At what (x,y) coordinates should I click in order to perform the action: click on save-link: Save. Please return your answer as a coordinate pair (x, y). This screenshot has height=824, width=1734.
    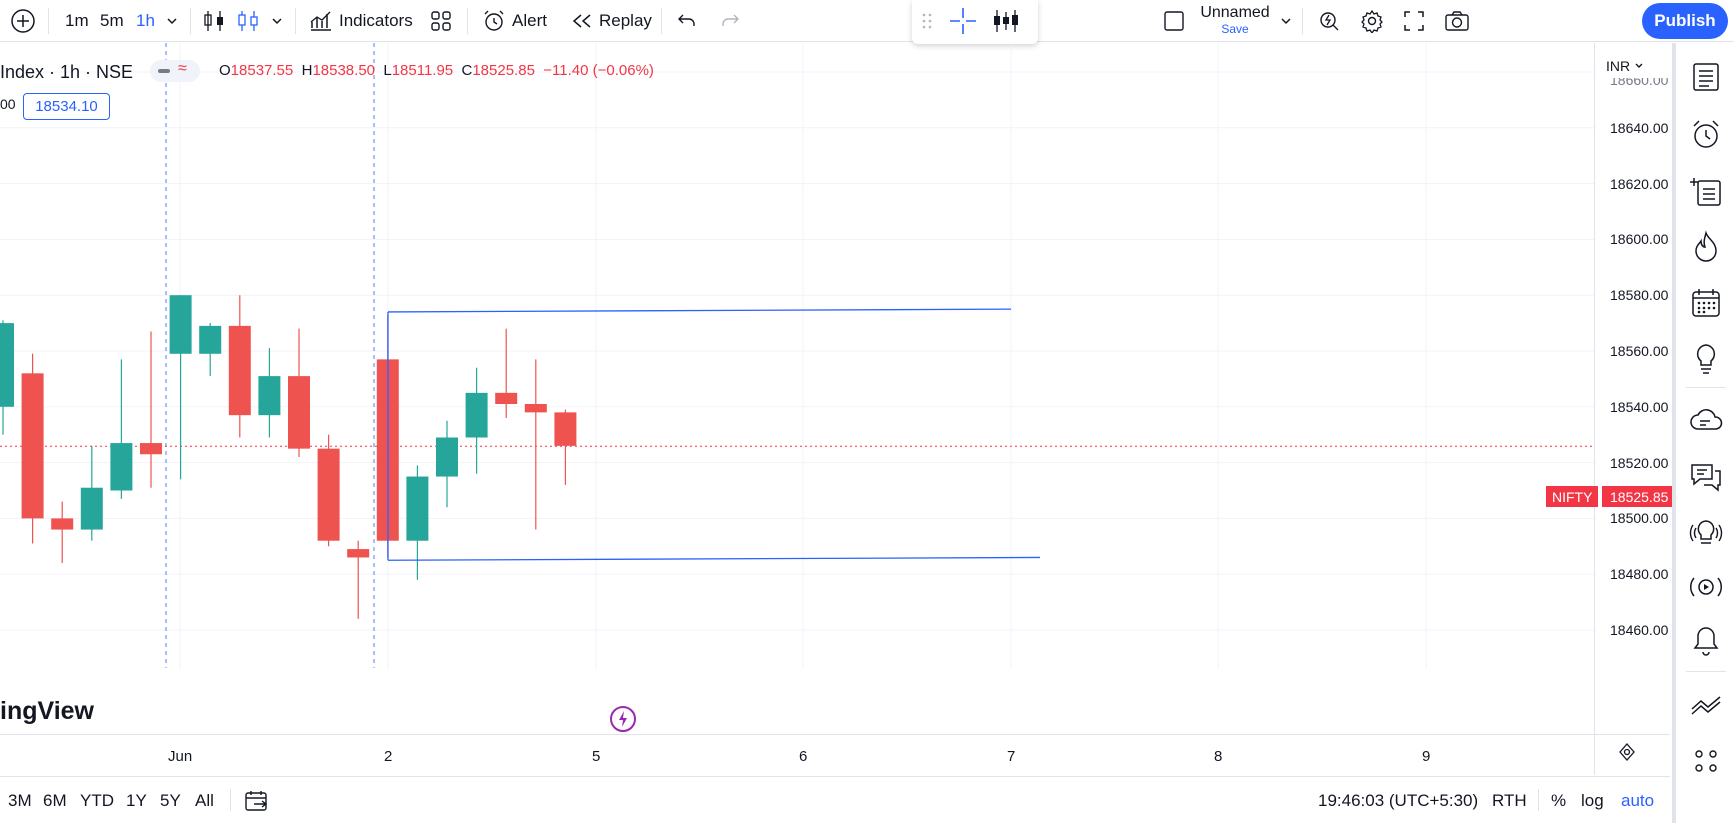
    Looking at the image, I should click on (1235, 29).